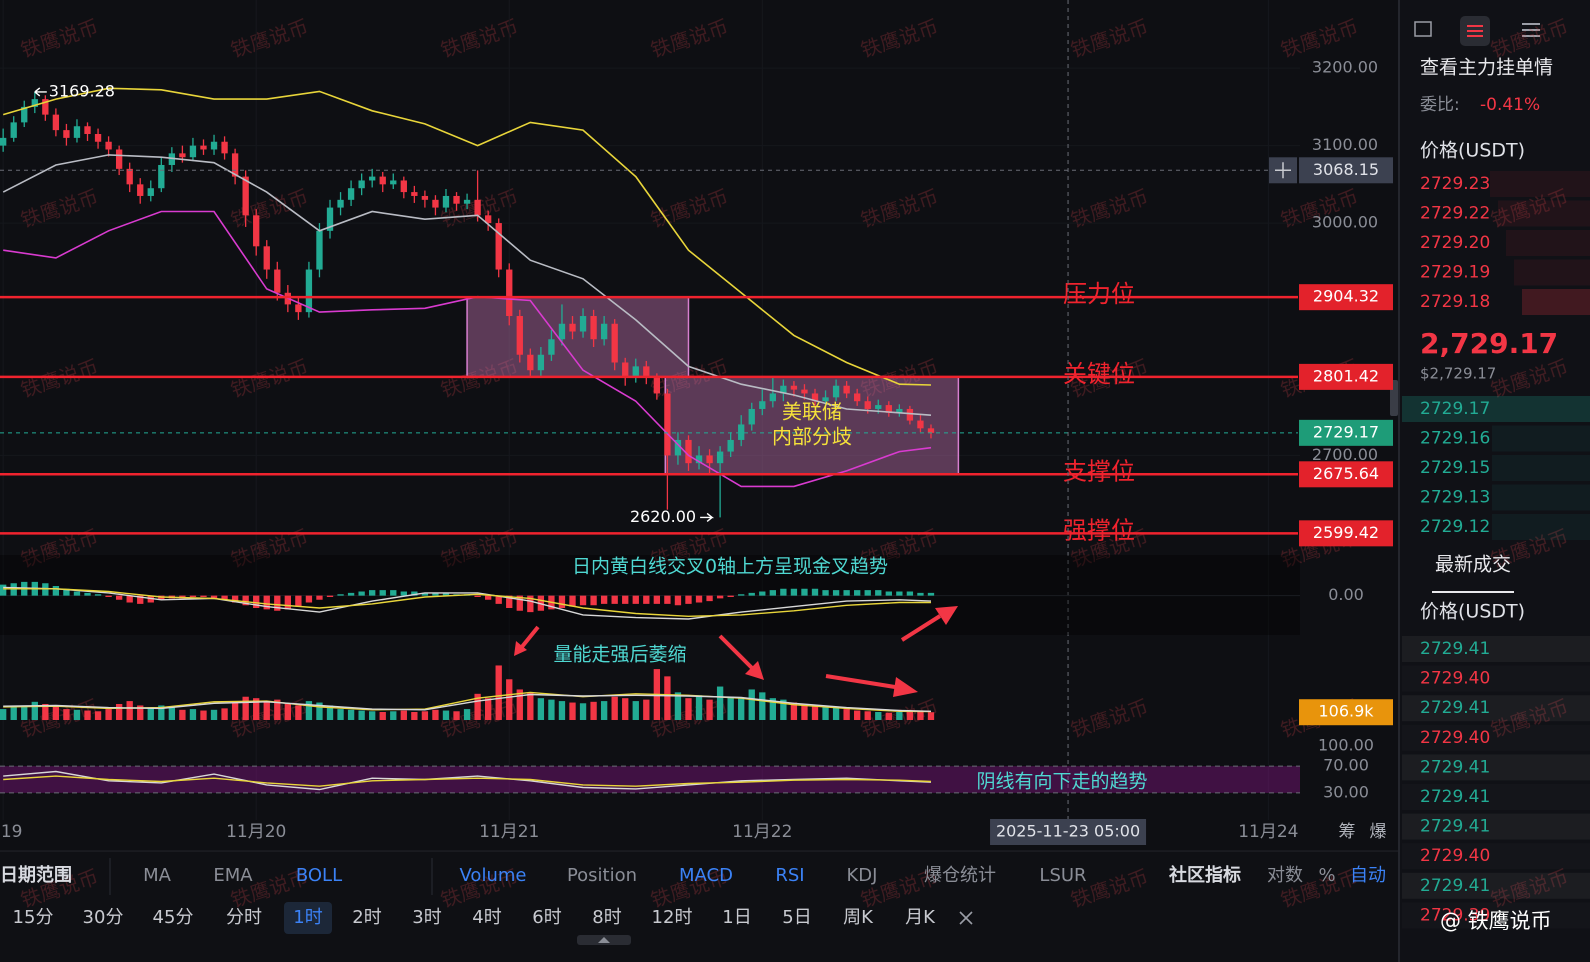 This screenshot has height=962, width=1590. What do you see at coordinates (858, 917) in the screenshot?
I see `interval-button: 周K` at bounding box center [858, 917].